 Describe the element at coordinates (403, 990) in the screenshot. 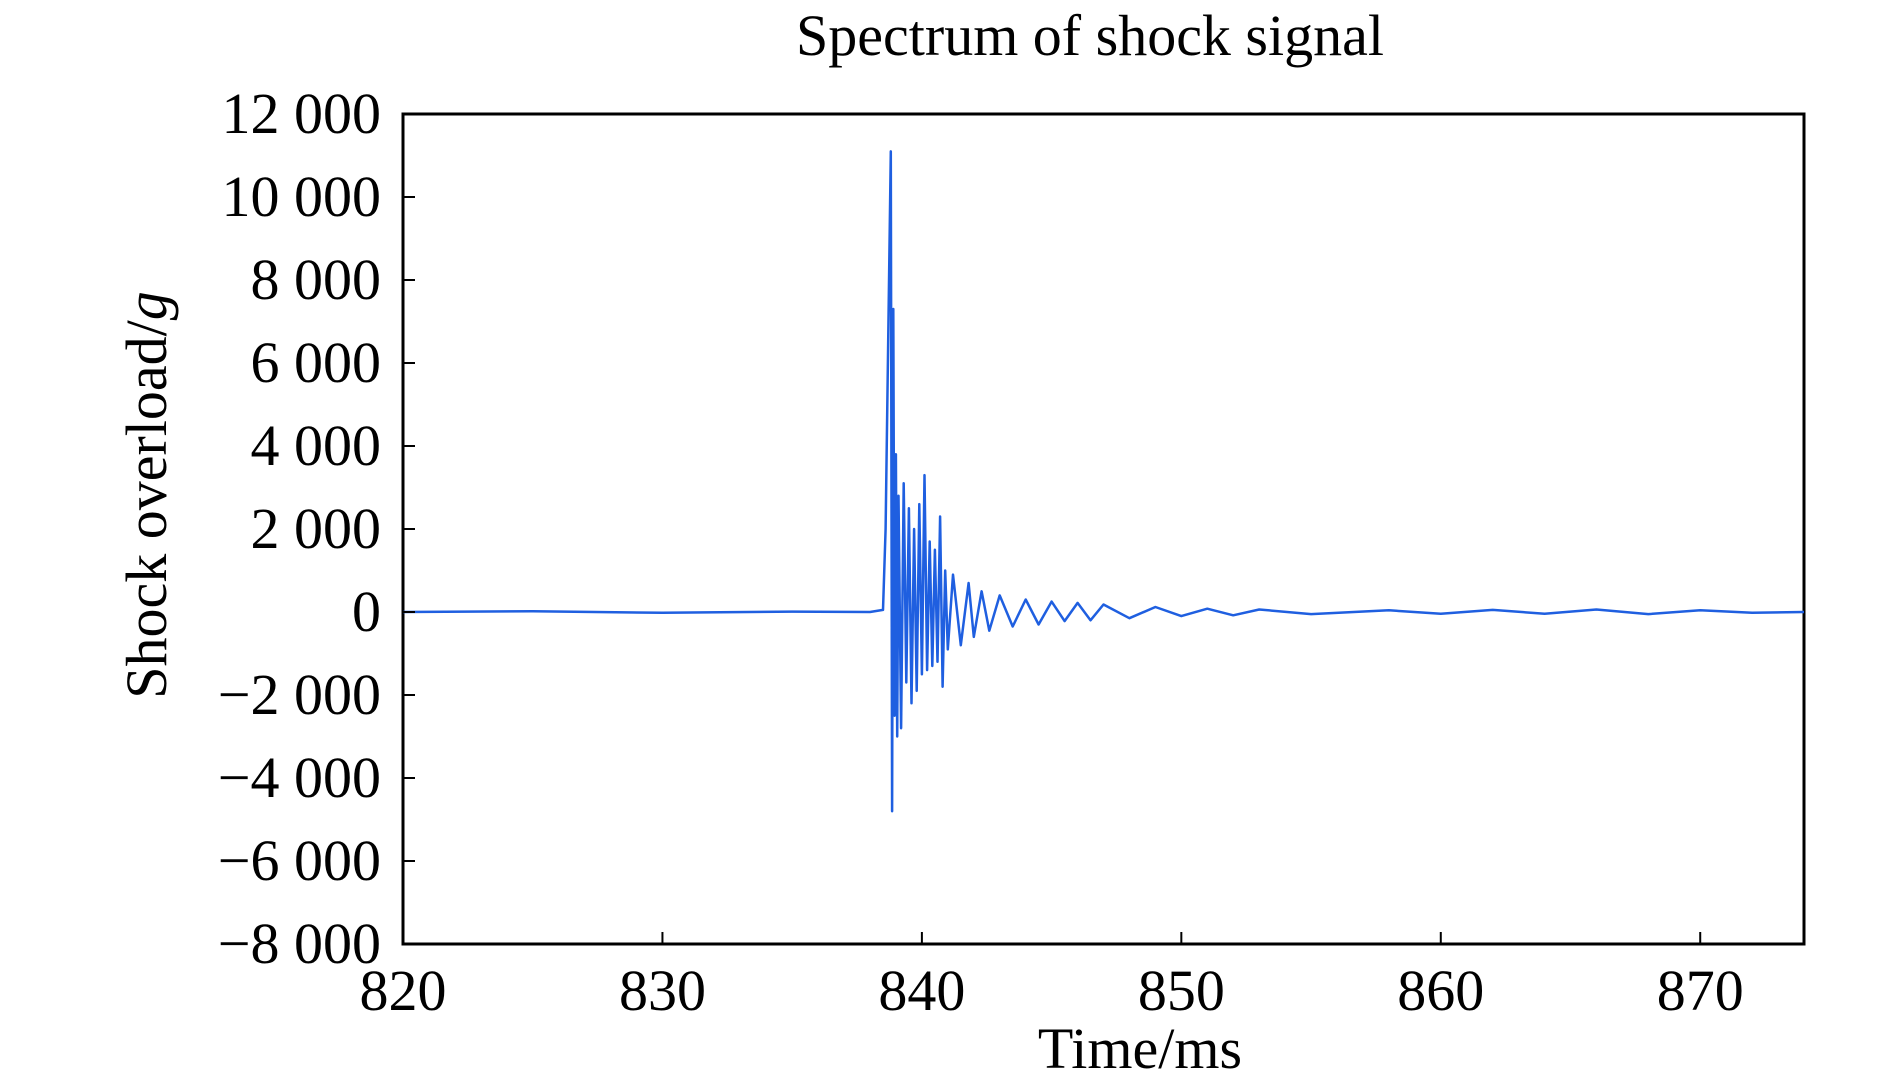

I see `x-tick-label: 820` at that location.